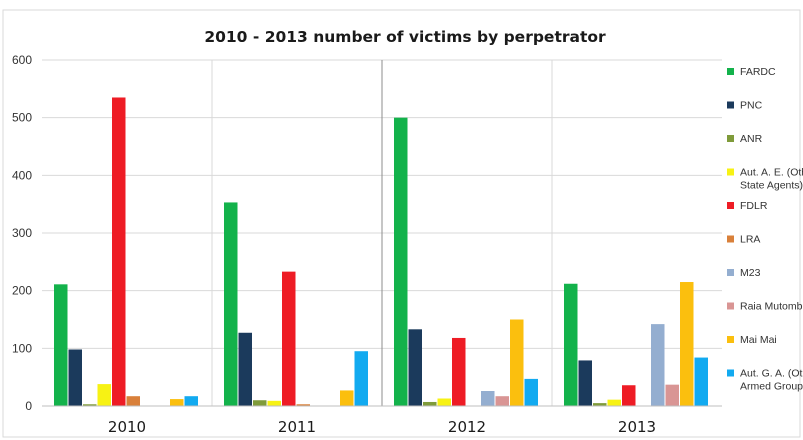  I want to click on bar-pnc-2011, so click(245, 369).